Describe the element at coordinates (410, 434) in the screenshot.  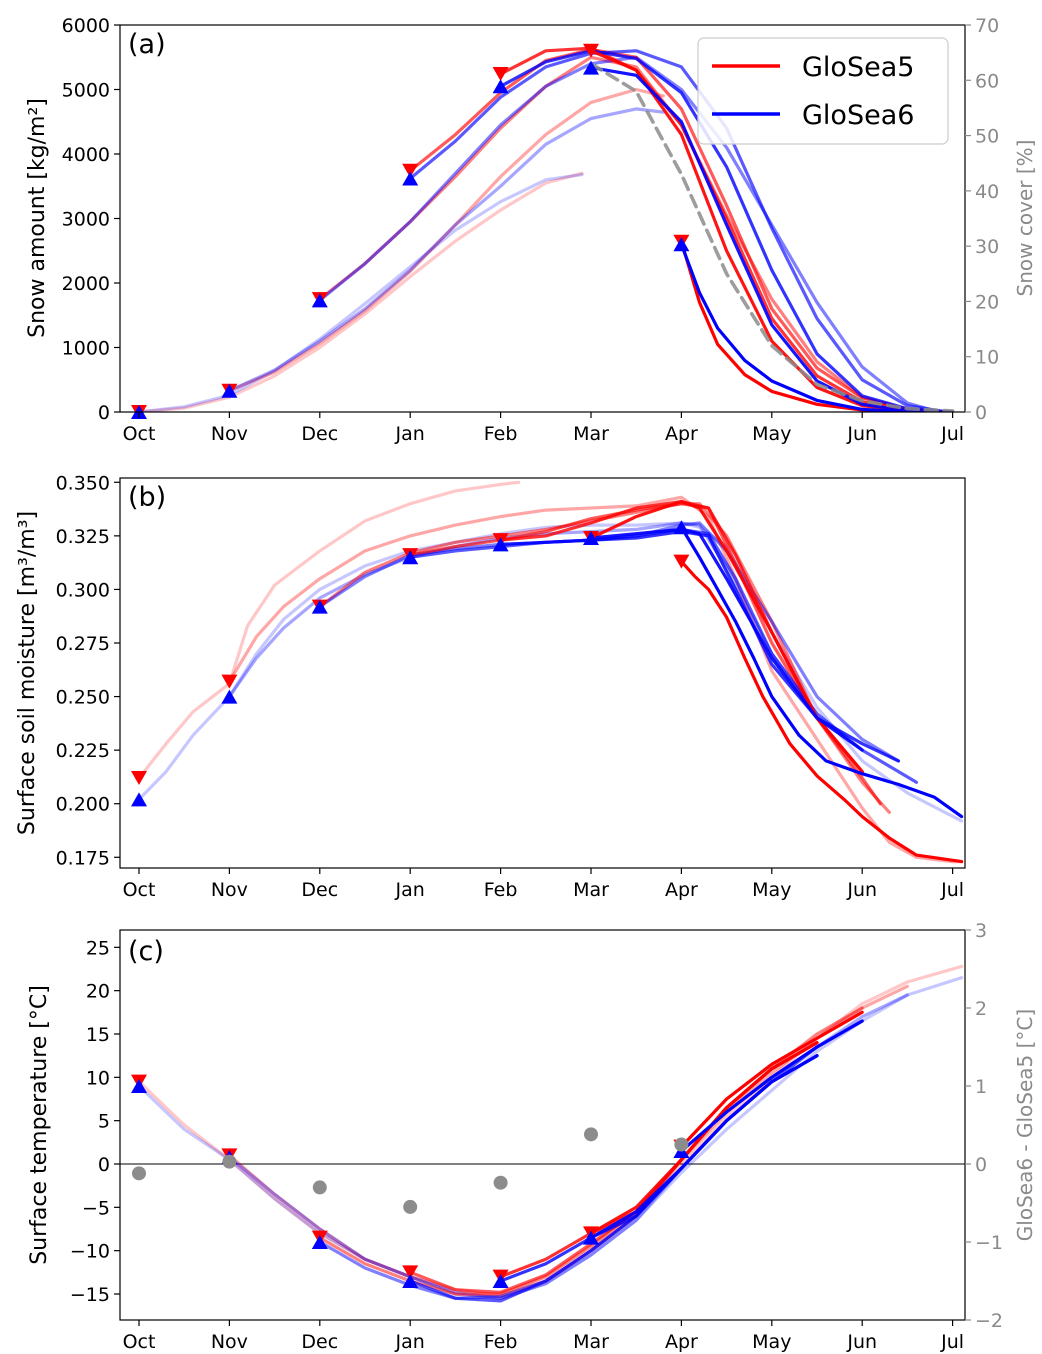
I see `panel-a-xtick-label: Jan` at that location.